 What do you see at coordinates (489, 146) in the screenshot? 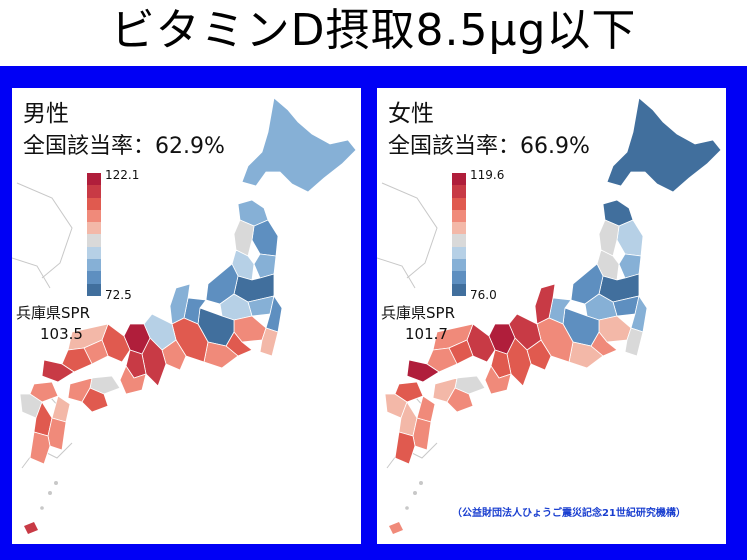
I see `national-rate-label: 全国該当率：66.9%` at bounding box center [489, 146].